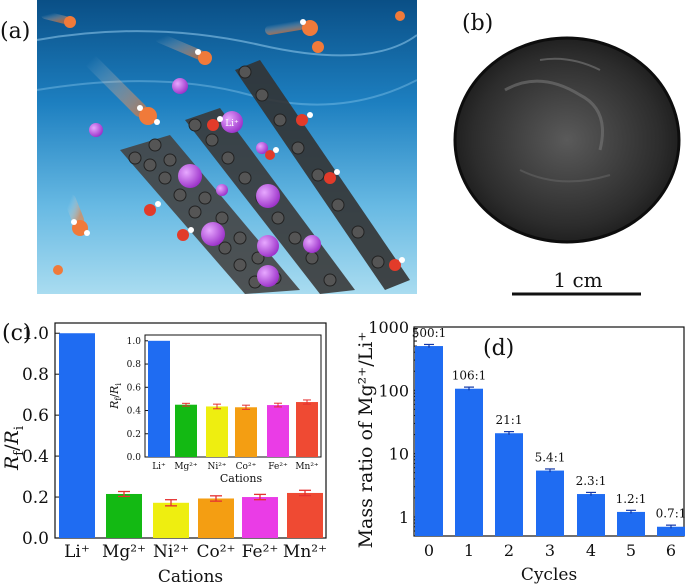 This screenshot has width=688, height=587. I want to click on chart-d-ytick-label: 1000, so click(388, 327).